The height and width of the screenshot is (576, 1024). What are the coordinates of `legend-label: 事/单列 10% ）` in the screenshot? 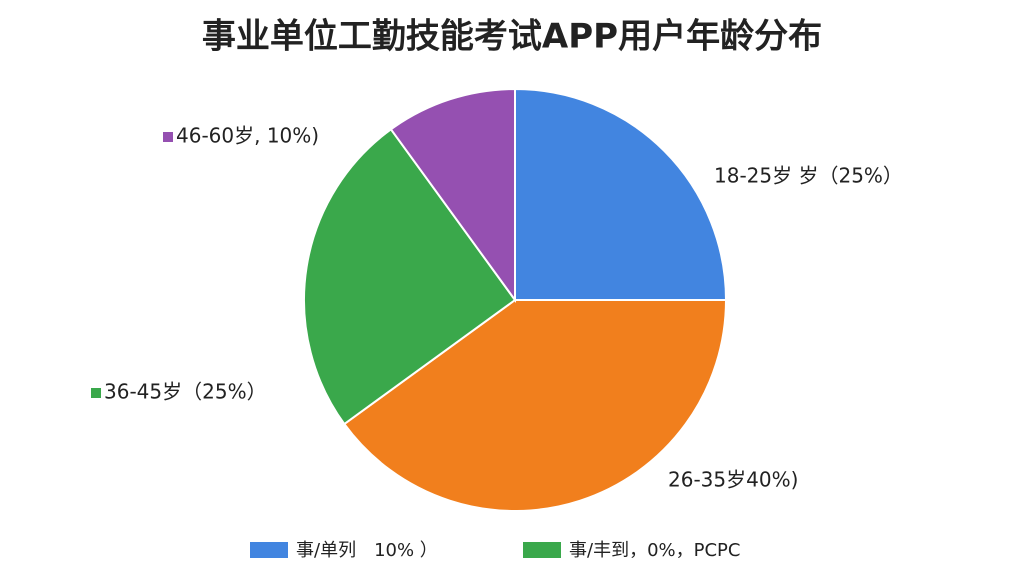 It's located at (367, 550).